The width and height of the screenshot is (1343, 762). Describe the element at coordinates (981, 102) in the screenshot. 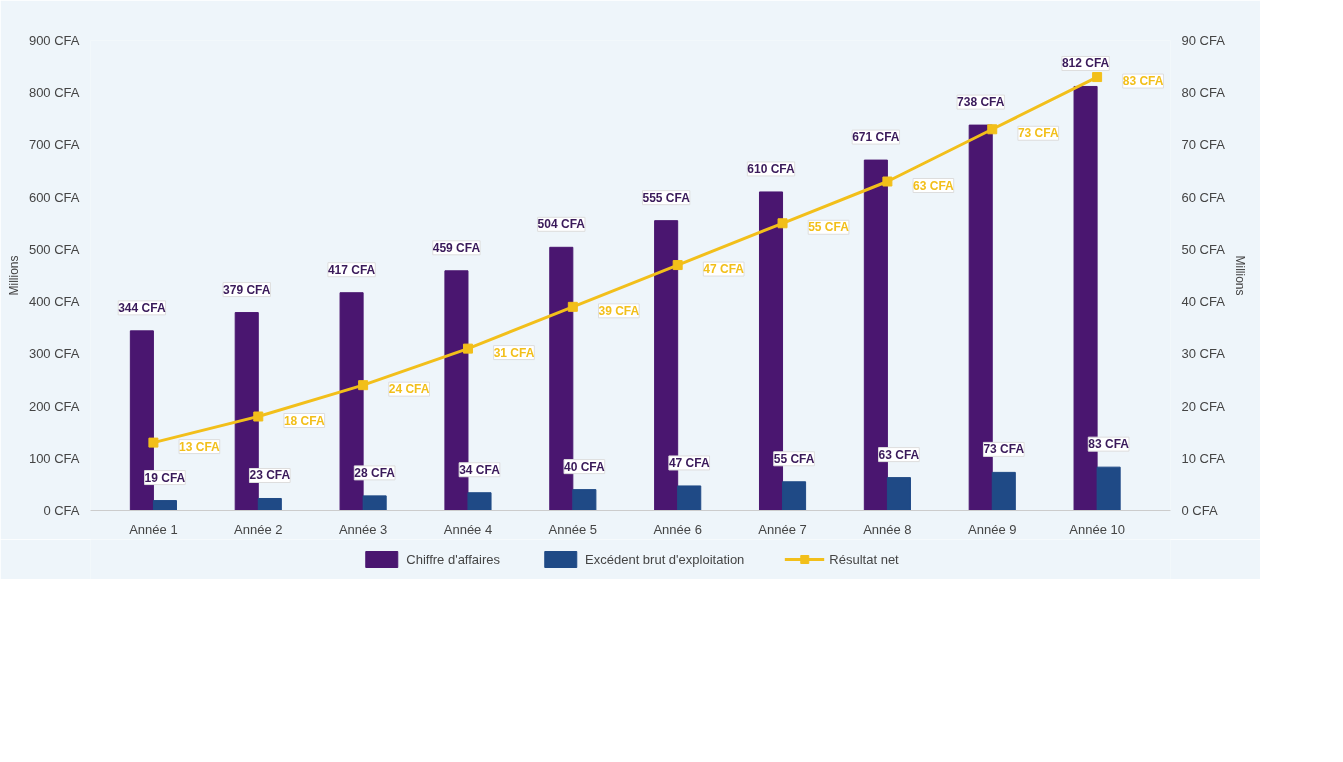

I see `data-label: 738 CFA` at that location.